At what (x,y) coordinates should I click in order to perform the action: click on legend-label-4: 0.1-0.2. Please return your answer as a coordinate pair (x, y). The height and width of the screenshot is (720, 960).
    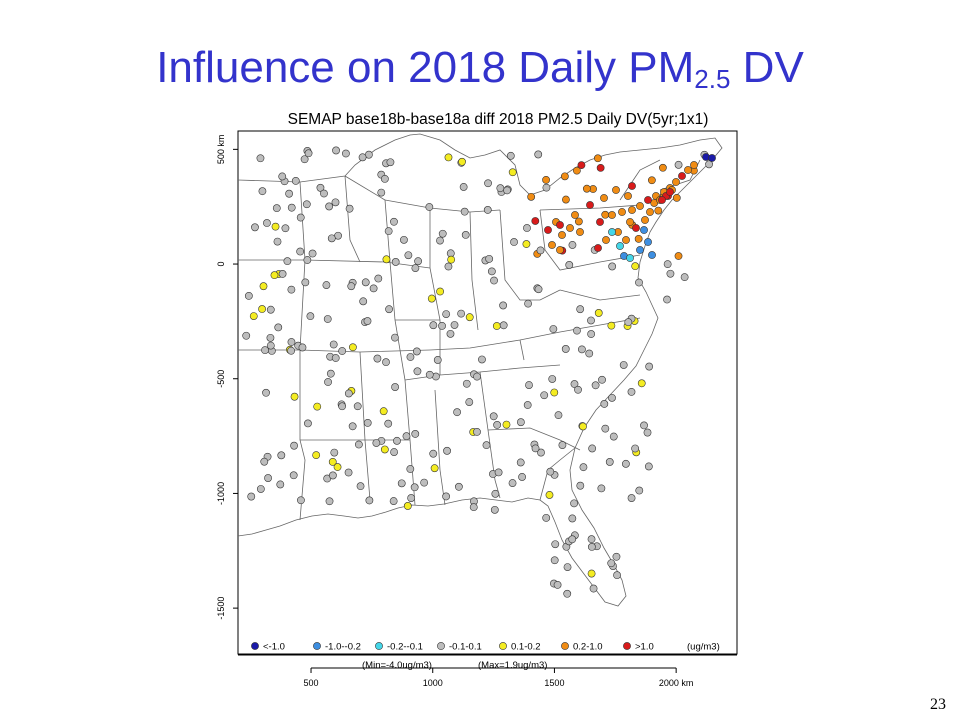
    Looking at the image, I should click on (526, 647).